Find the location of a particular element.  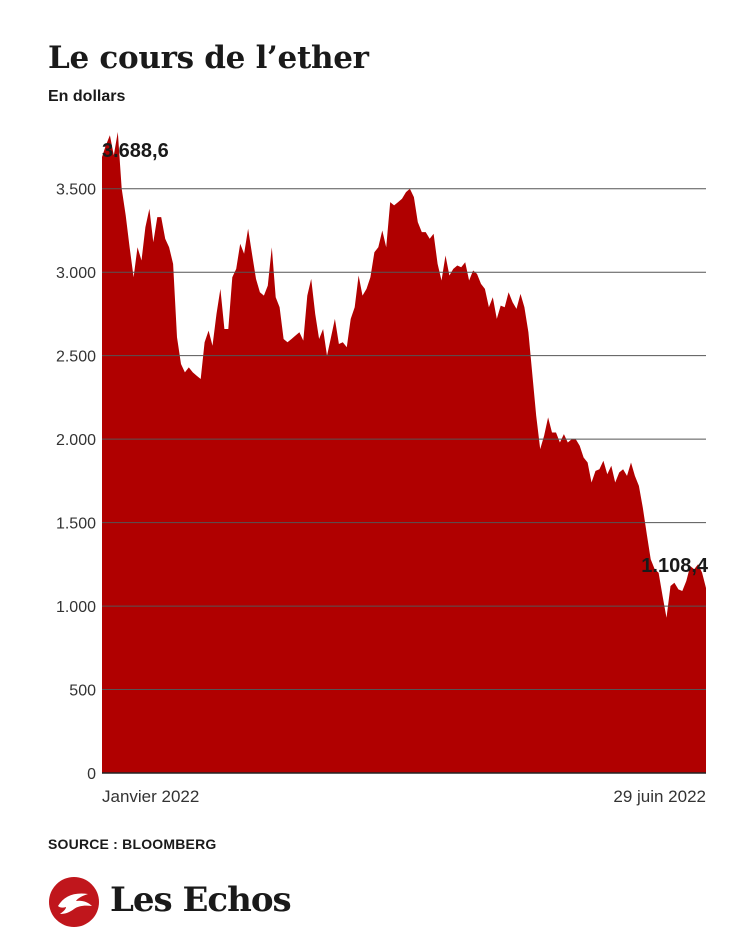

start-value-label: 3.688,6 is located at coordinates (135, 151).